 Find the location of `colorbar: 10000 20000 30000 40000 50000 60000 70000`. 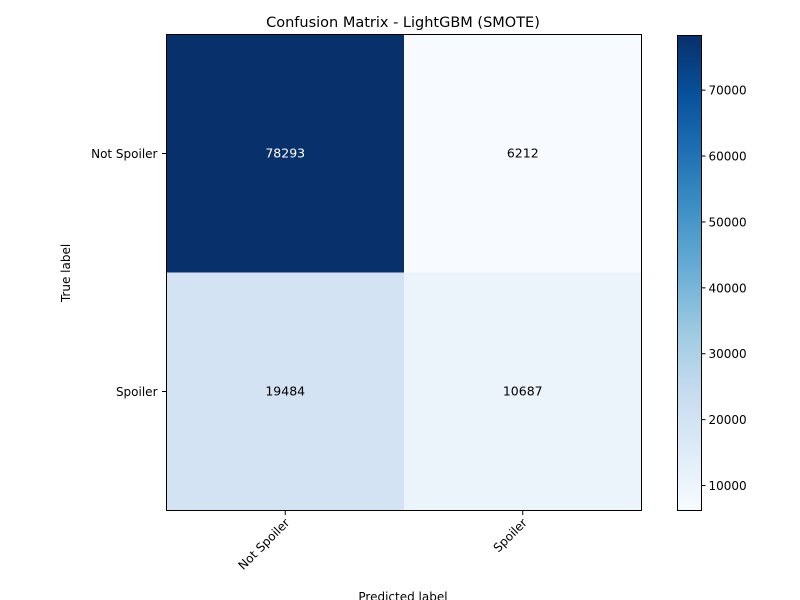

colorbar: 10000 20000 30000 40000 50000 60000 70000 is located at coordinates (712, 273).